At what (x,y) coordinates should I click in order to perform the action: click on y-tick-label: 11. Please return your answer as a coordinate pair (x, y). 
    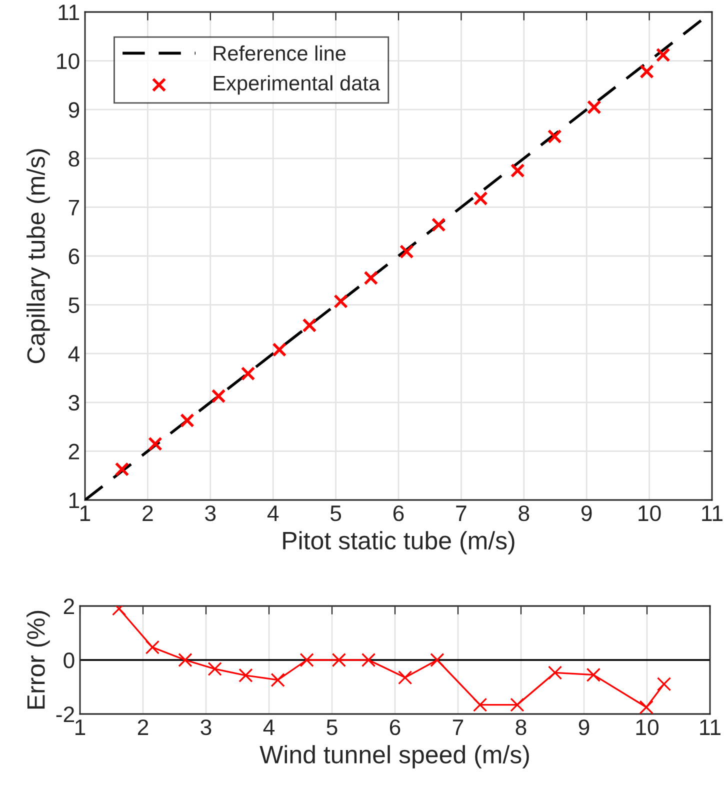
    Looking at the image, I should click on (69, 12).